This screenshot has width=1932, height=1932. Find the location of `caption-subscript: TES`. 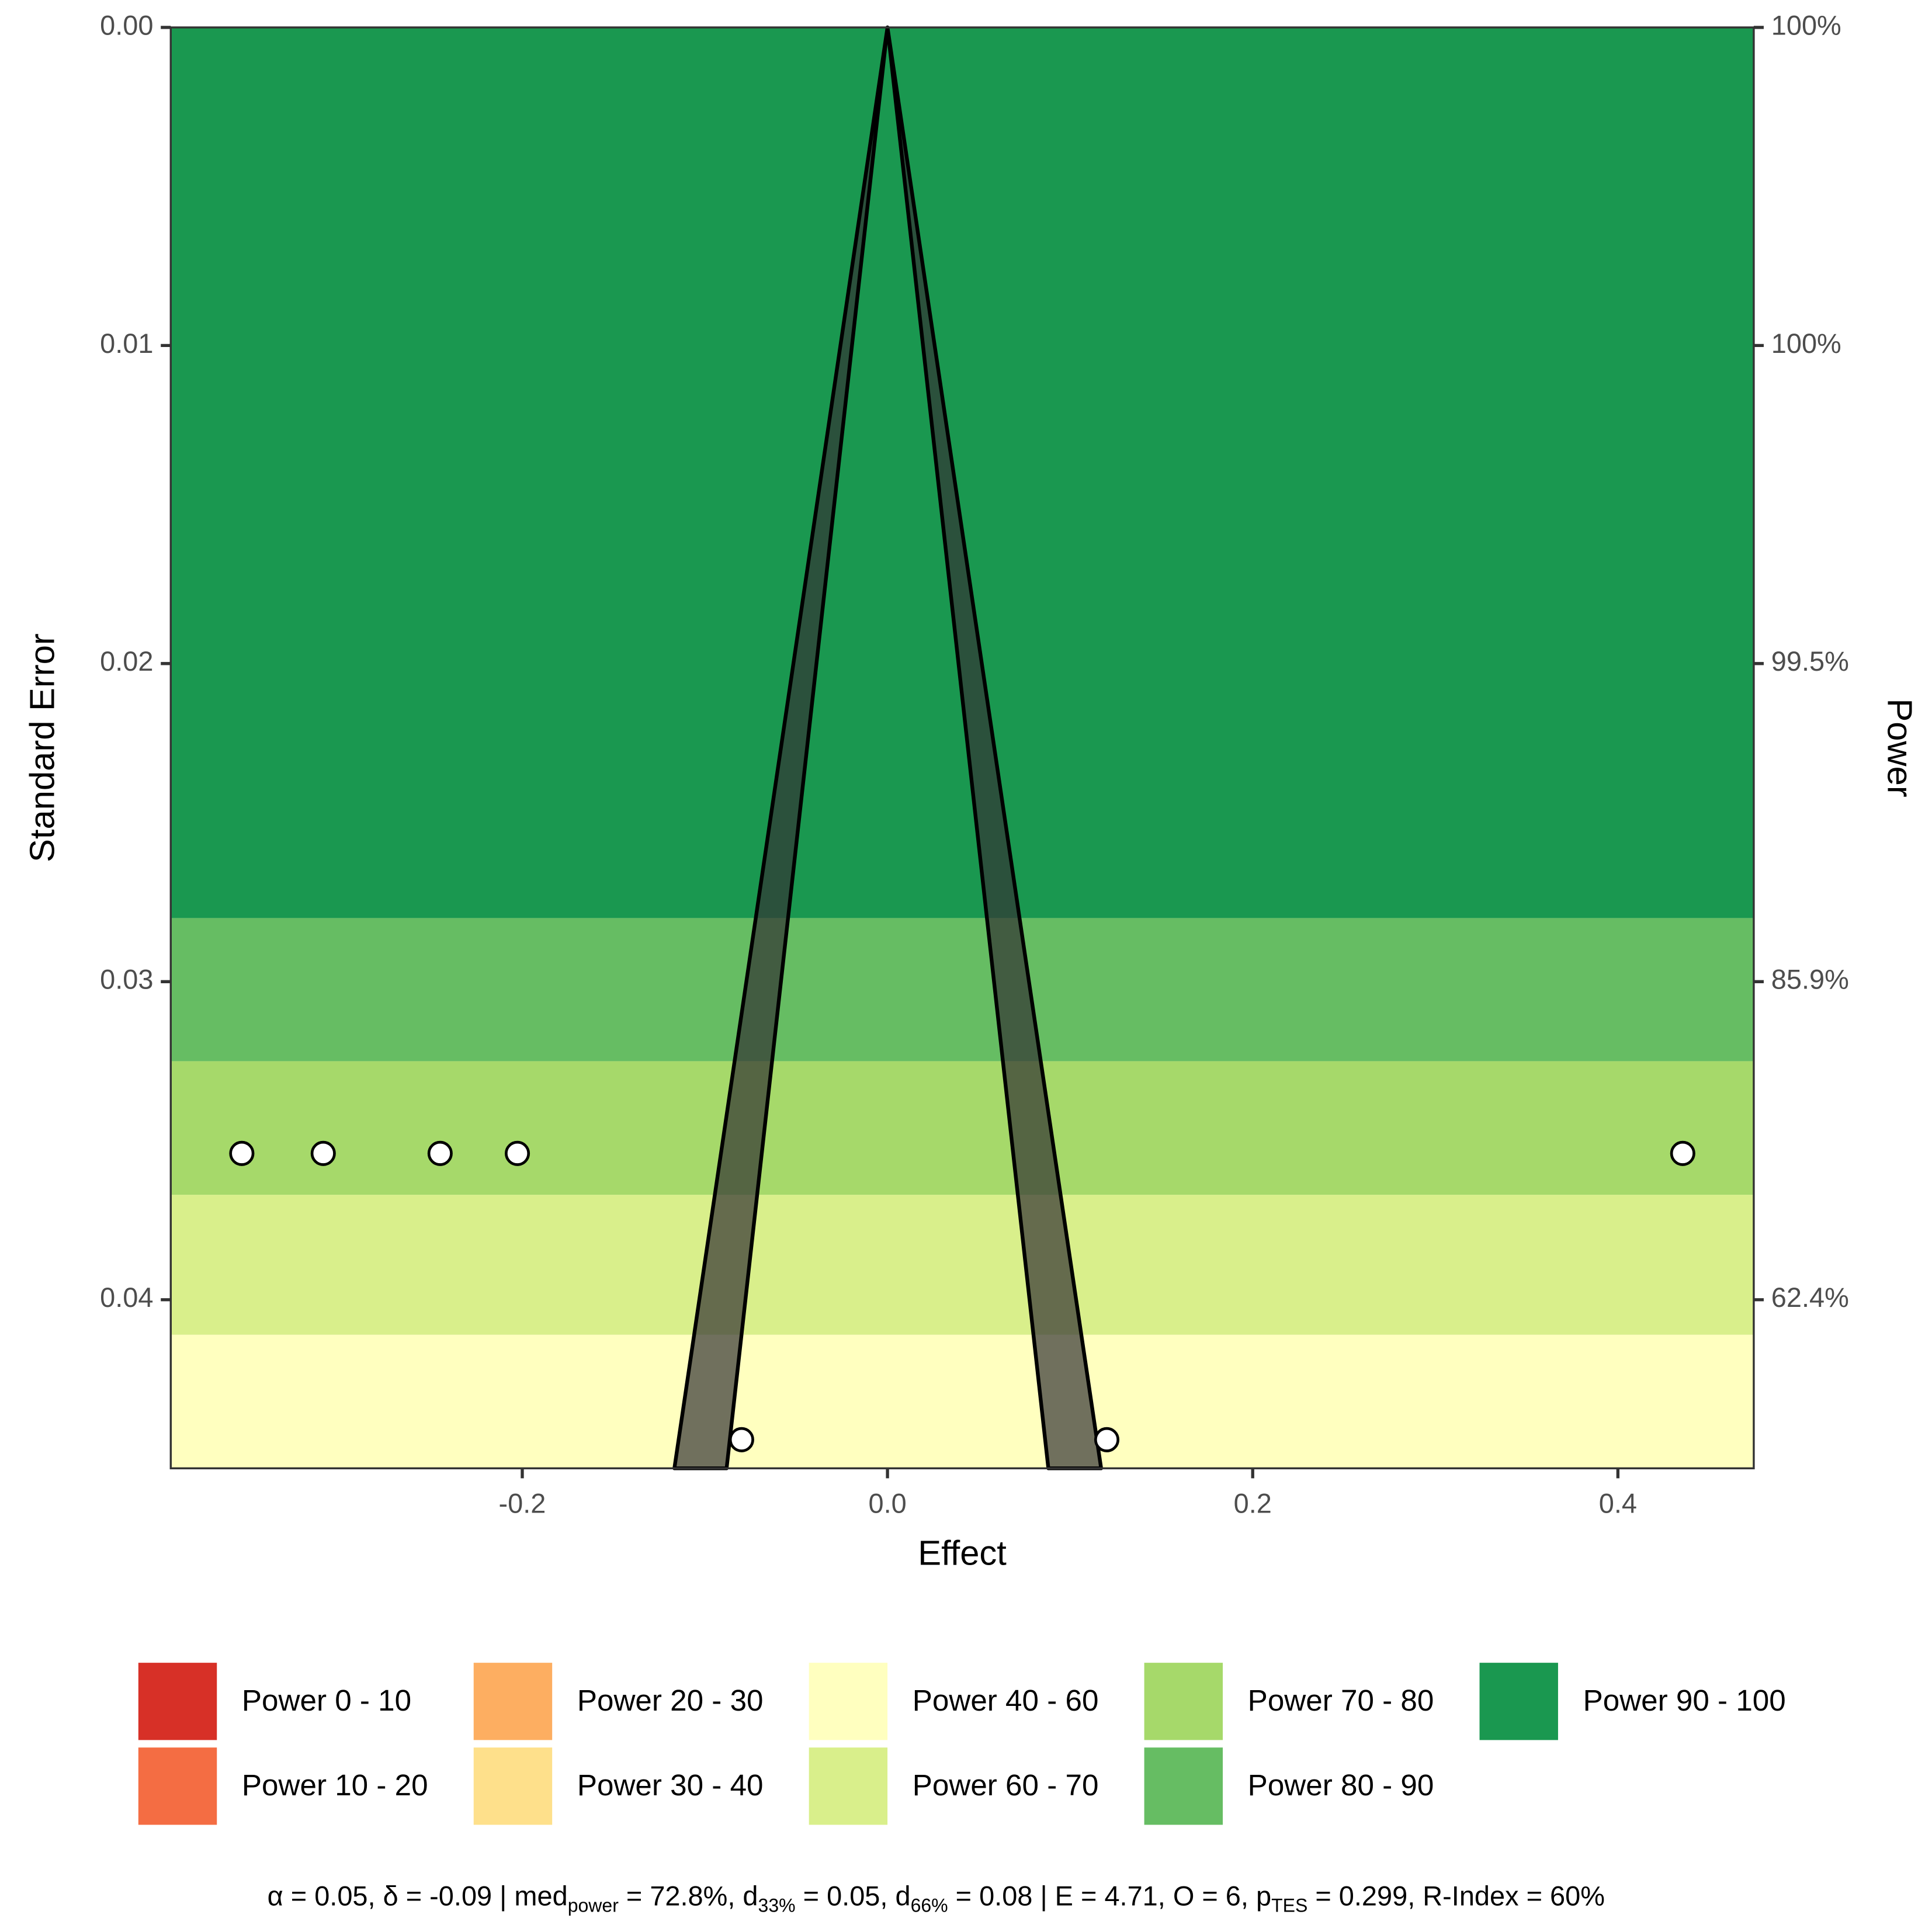

caption-subscript: TES is located at coordinates (1289, 1905).